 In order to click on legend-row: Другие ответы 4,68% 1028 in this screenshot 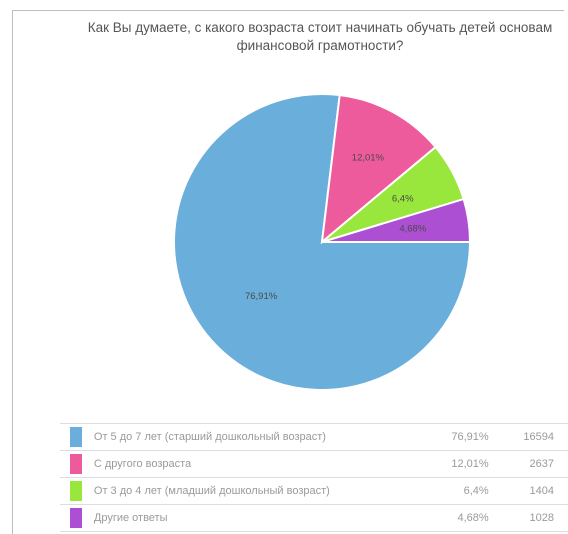, I will do `click(314, 518)`.